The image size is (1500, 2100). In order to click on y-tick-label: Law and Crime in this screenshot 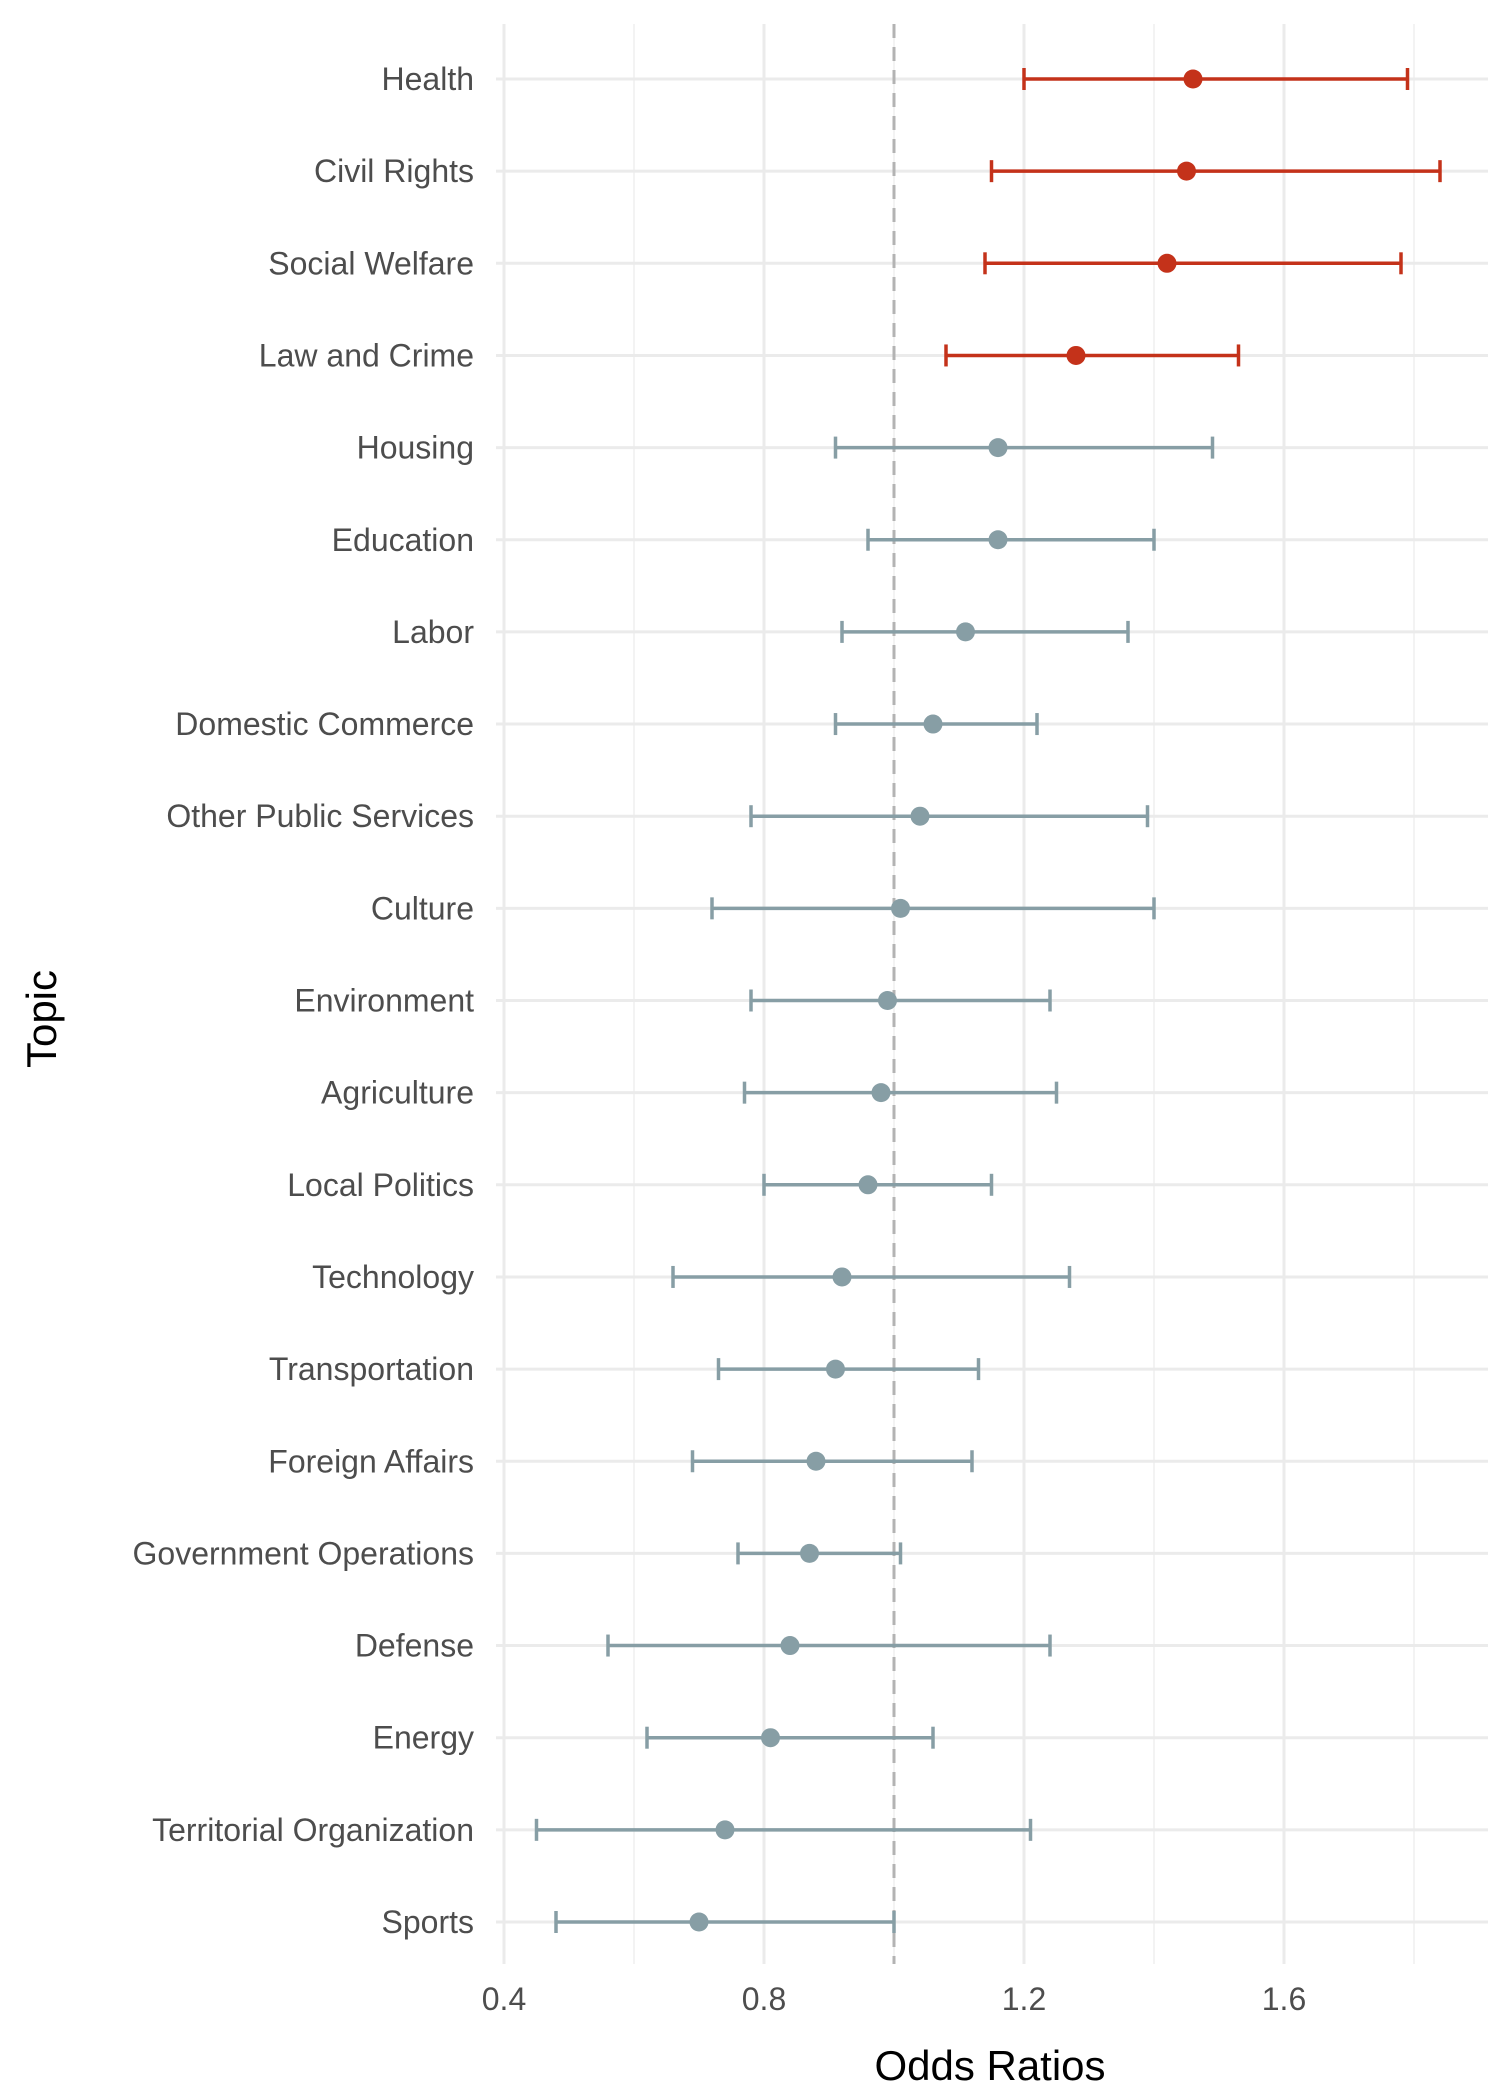, I will do `click(366, 355)`.